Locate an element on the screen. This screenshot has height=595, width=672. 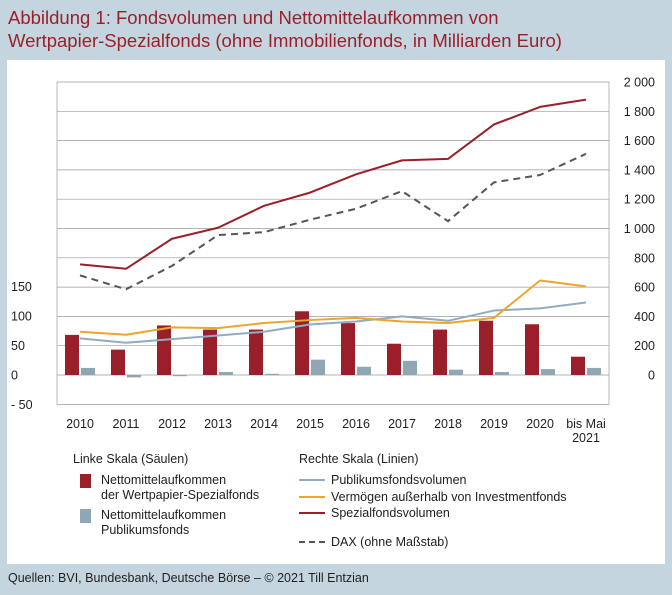
left-tick-label: 150 is located at coordinates (21, 287).